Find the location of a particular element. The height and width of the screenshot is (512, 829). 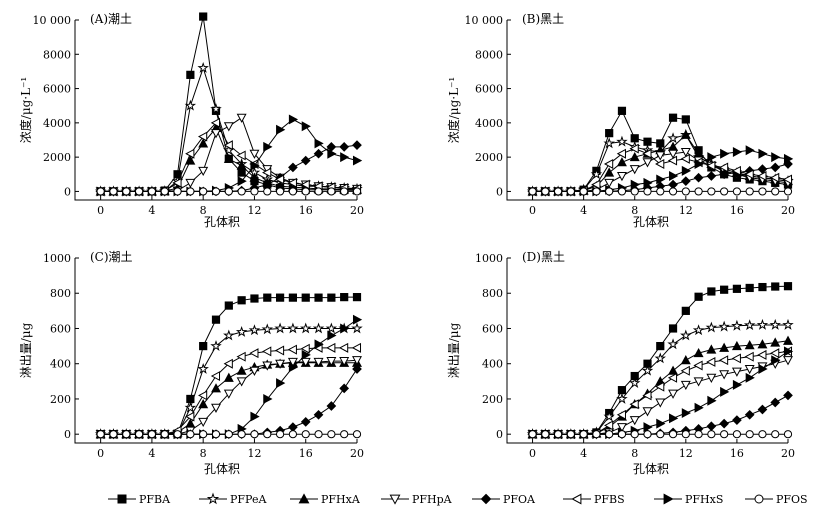

axis-frame is located at coordinates (215, 351).